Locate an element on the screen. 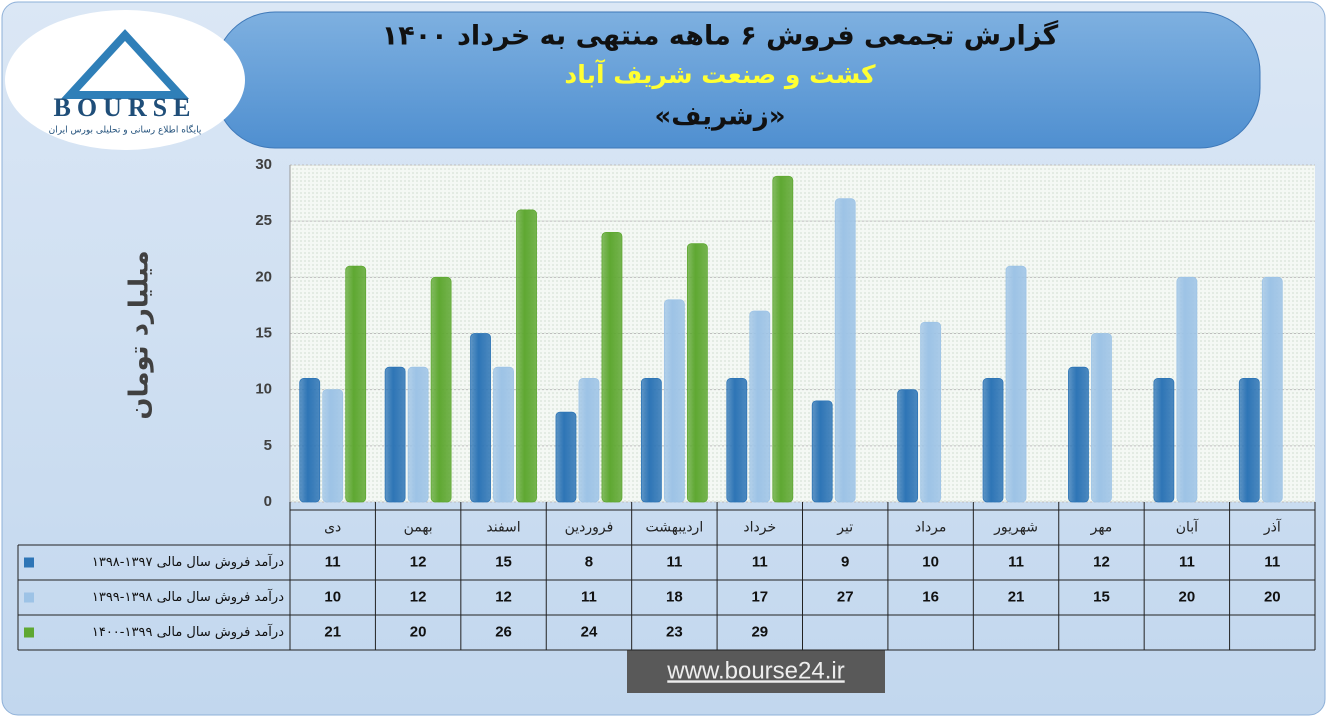 The width and height of the screenshot is (1327, 717). x-tick-label: دی is located at coordinates (332, 528).